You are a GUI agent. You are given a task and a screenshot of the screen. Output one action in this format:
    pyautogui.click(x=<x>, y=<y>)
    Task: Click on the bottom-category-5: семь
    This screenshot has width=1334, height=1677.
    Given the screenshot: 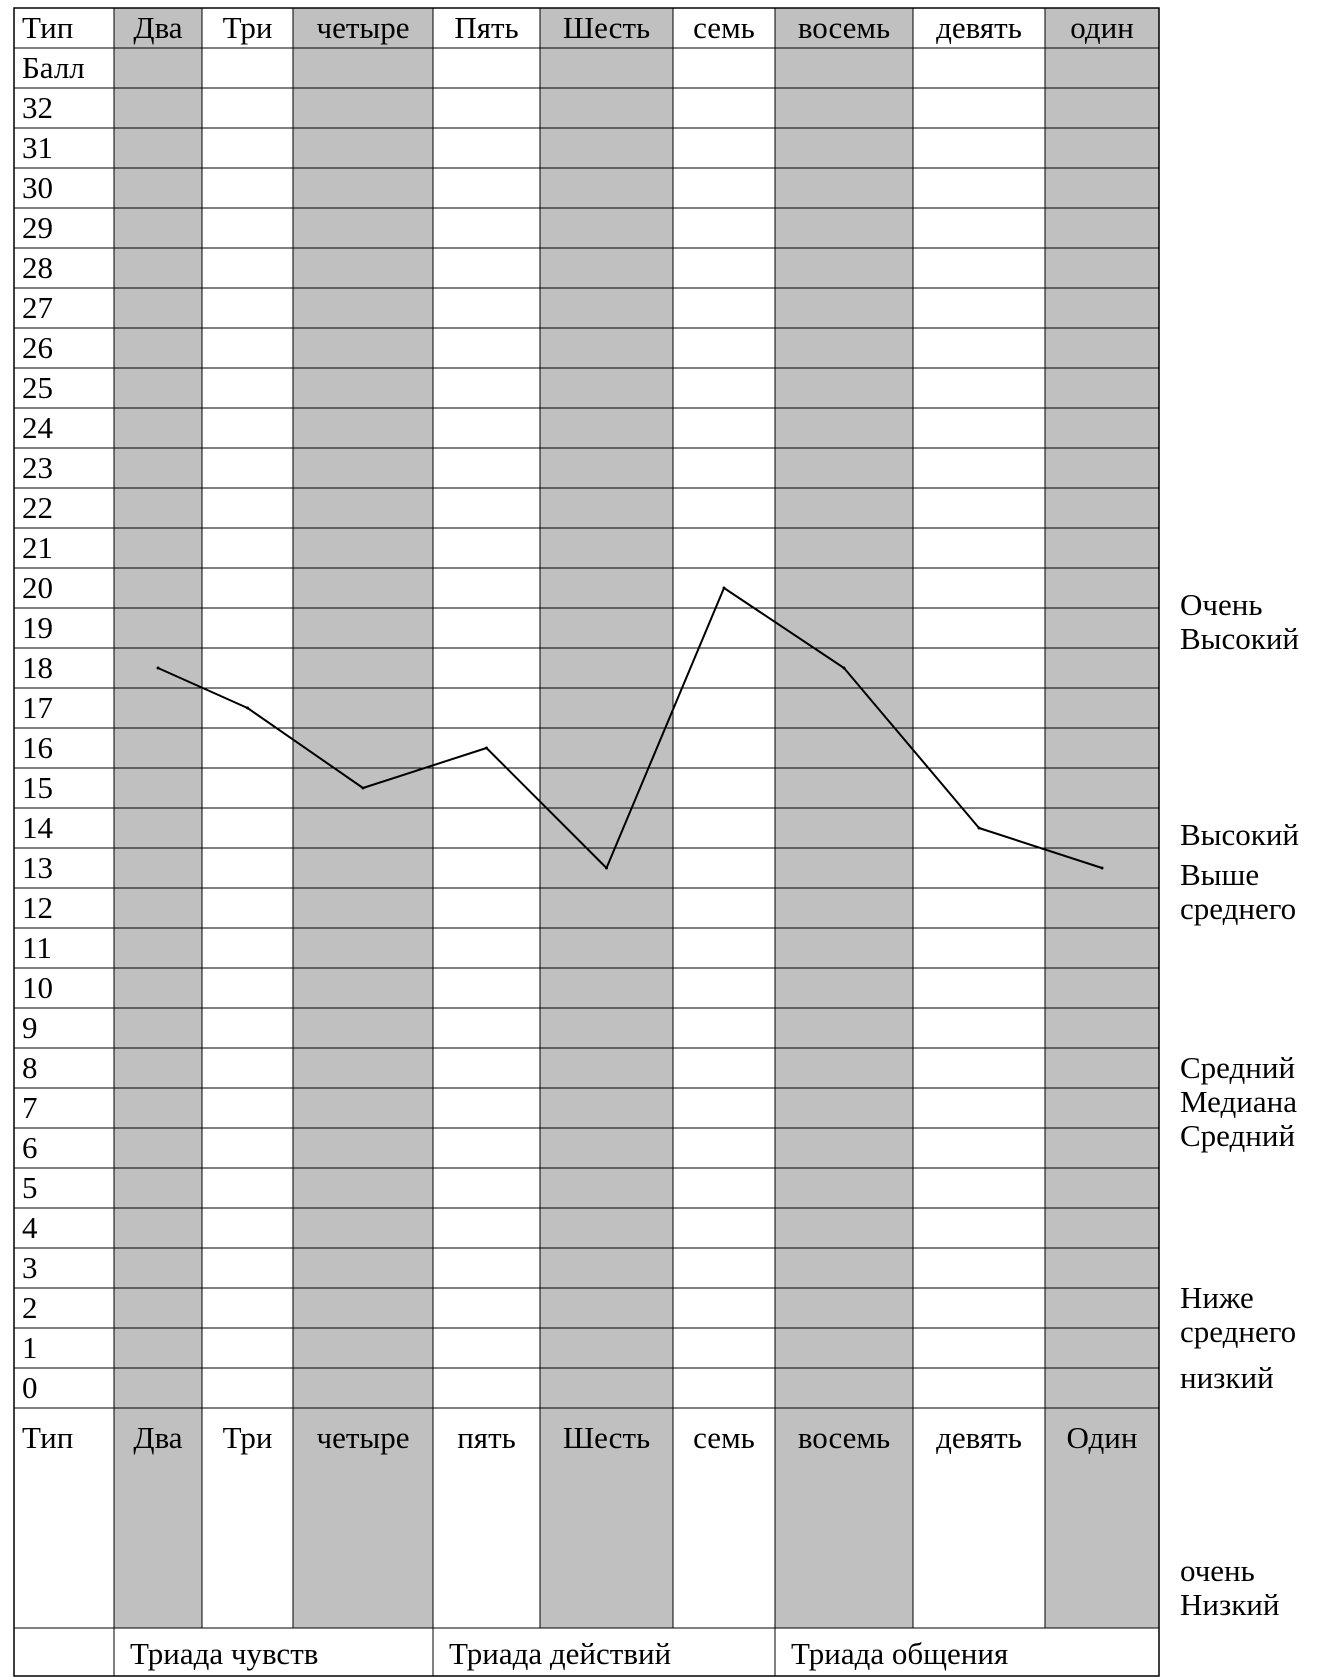 What is the action you would take?
    pyautogui.click(x=724, y=1437)
    